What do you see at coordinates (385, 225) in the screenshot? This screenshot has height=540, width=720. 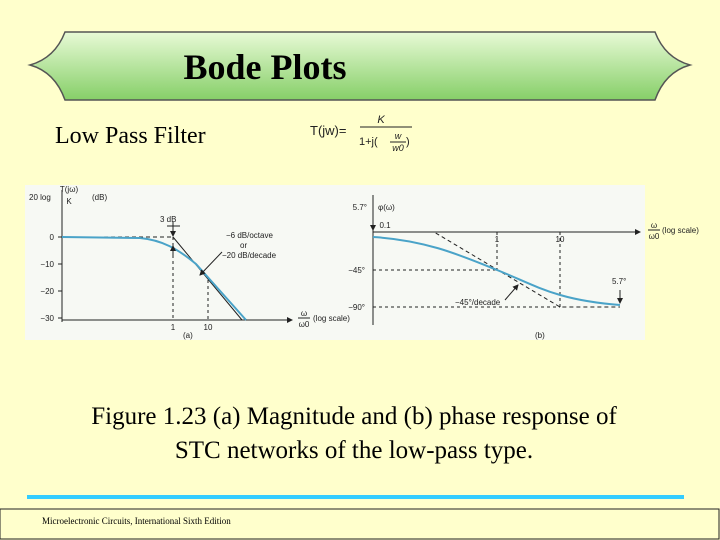 I see `x-tick-label: 0.1` at bounding box center [385, 225].